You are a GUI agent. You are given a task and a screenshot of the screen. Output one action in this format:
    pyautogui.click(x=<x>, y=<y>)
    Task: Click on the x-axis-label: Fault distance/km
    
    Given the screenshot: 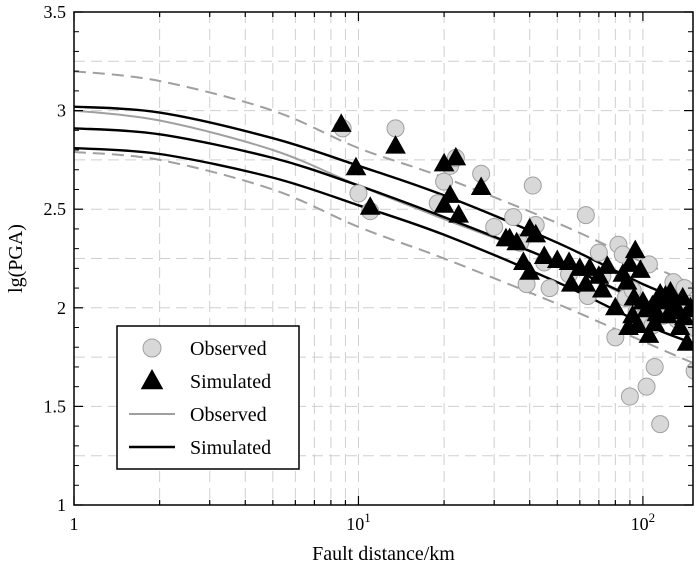 What is the action you would take?
    pyautogui.click(x=383, y=554)
    